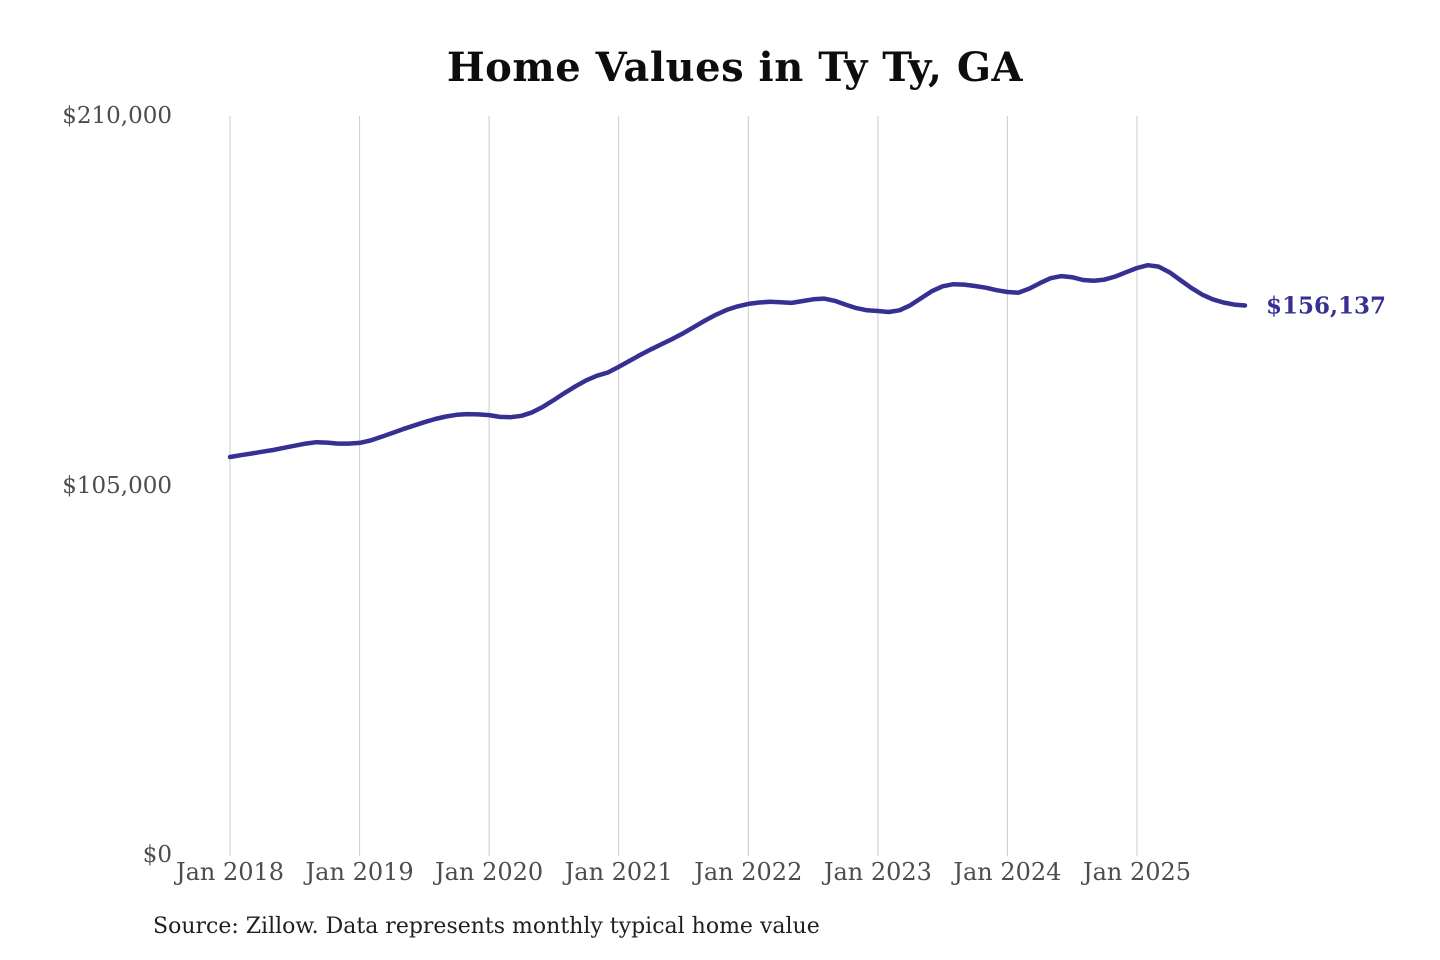  Describe the element at coordinates (1137, 872) in the screenshot. I see `x-tick-label: Jan 2025` at that location.